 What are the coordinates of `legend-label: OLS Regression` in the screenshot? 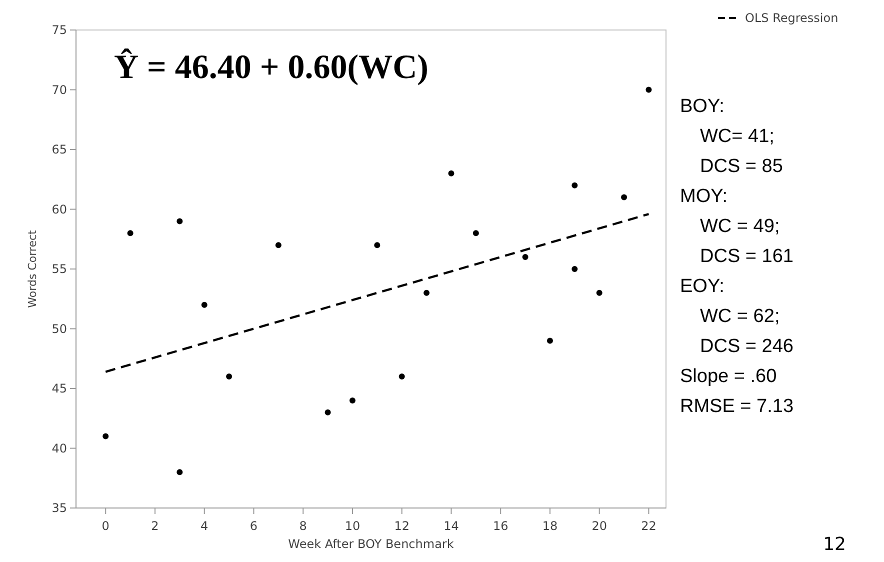 It's located at (791, 18).